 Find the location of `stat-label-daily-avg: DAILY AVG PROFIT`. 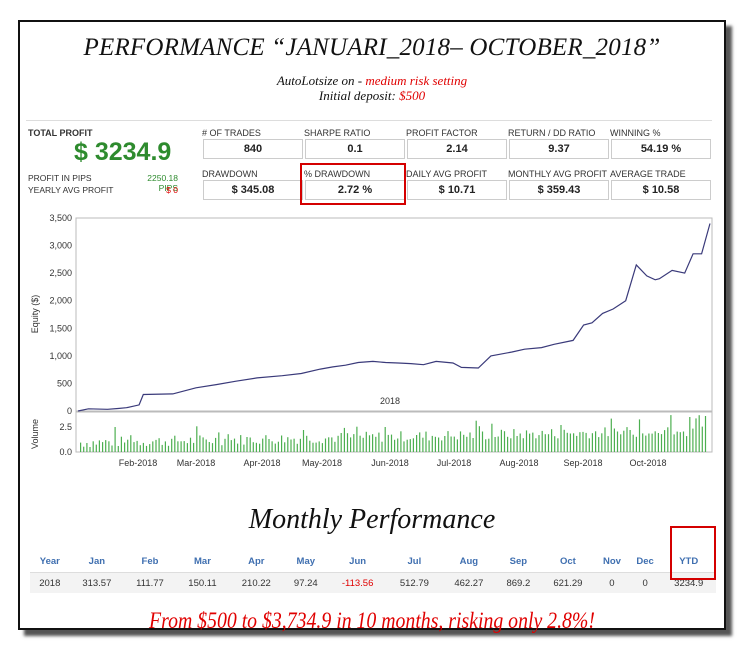

stat-label-daily-avg: DAILY AVG PROFIT is located at coordinates (447, 174).